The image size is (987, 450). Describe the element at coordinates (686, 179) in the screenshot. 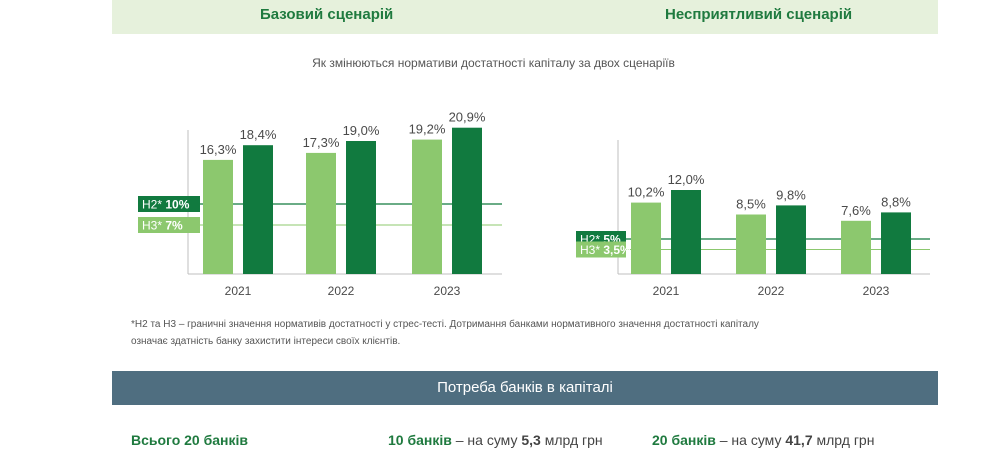

I see `data-label-dark: 12,0%` at that location.